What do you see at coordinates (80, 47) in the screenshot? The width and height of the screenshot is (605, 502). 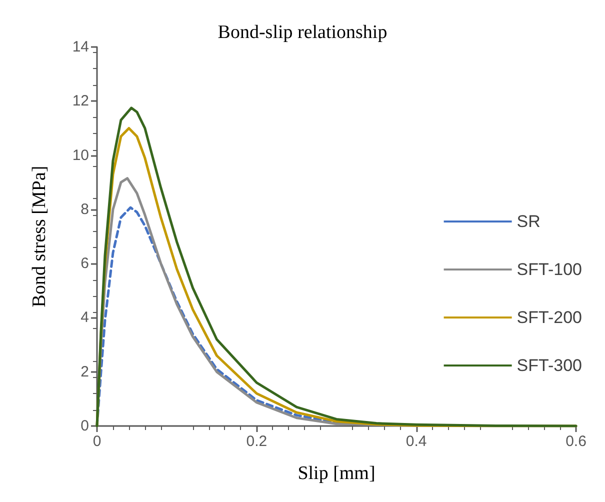 I see `y-tick-label: 14` at bounding box center [80, 47].